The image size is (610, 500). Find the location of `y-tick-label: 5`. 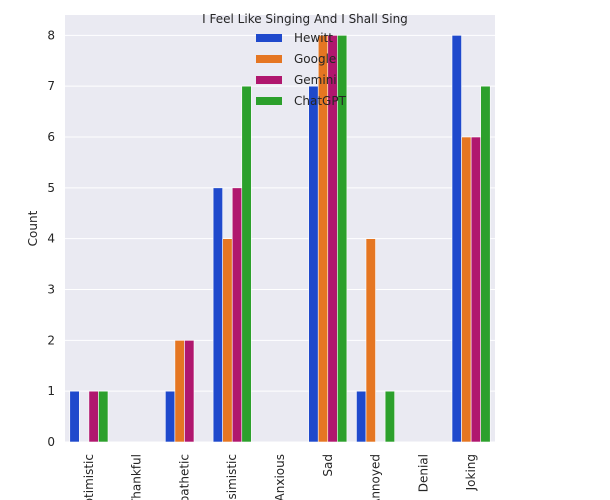

y-tick-label: 5 is located at coordinates (51, 188).